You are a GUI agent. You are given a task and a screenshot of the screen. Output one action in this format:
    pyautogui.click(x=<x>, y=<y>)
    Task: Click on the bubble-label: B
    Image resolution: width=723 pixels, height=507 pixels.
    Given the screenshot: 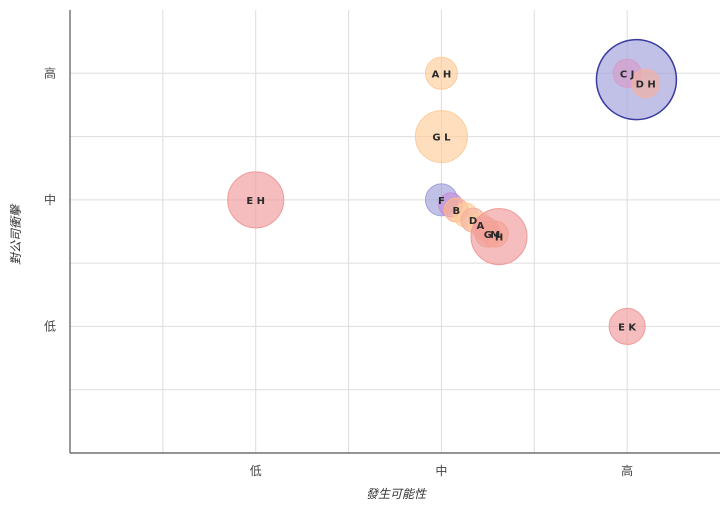 What is the action you would take?
    pyautogui.click(x=456, y=211)
    